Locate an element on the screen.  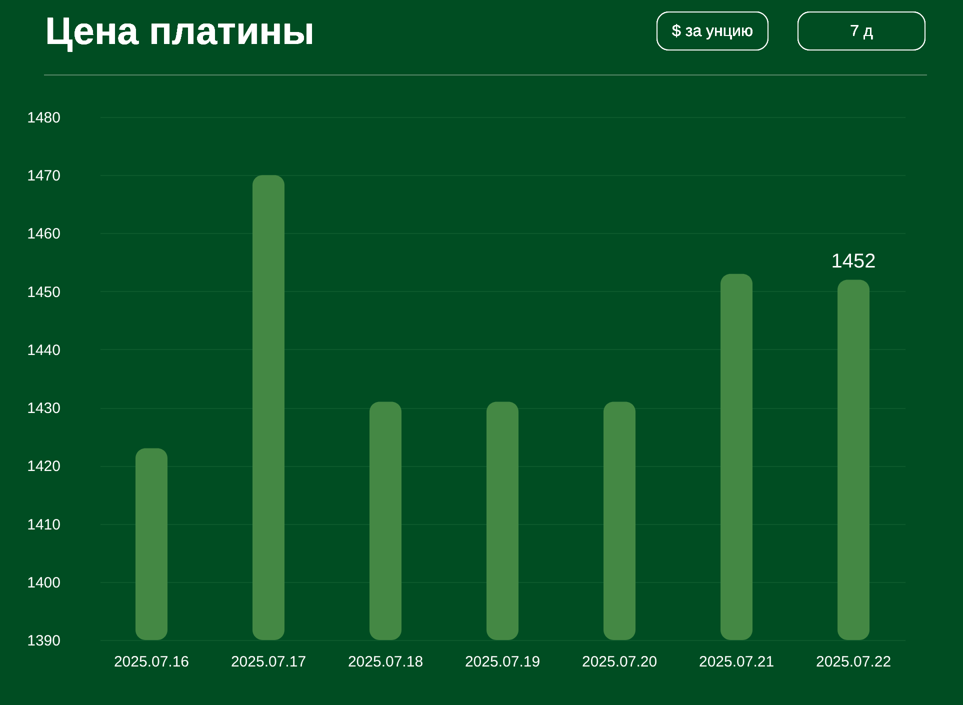
chart-title: Цена платины is located at coordinates (180, 32).